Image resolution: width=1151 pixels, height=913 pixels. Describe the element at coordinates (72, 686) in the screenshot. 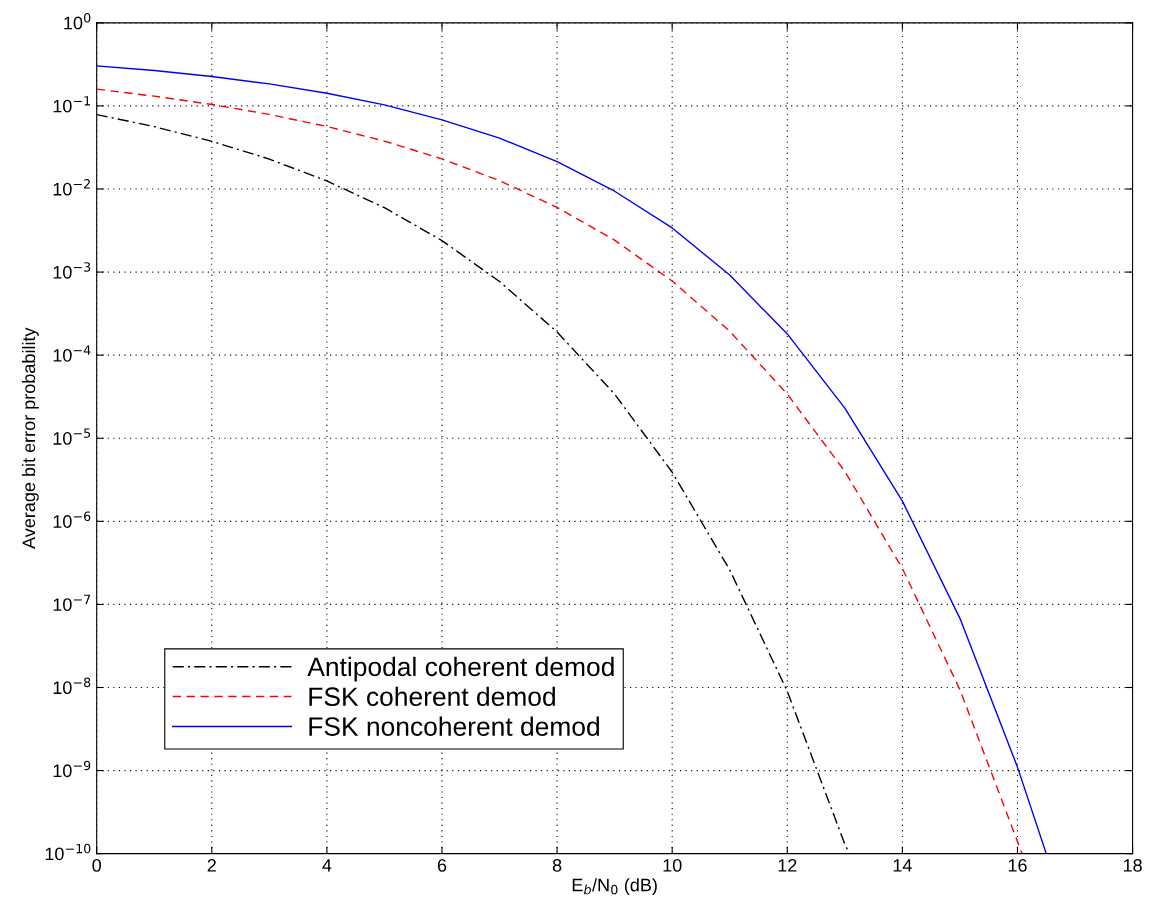

I see `y-tick-label: 10$^{−8}$` at that location.